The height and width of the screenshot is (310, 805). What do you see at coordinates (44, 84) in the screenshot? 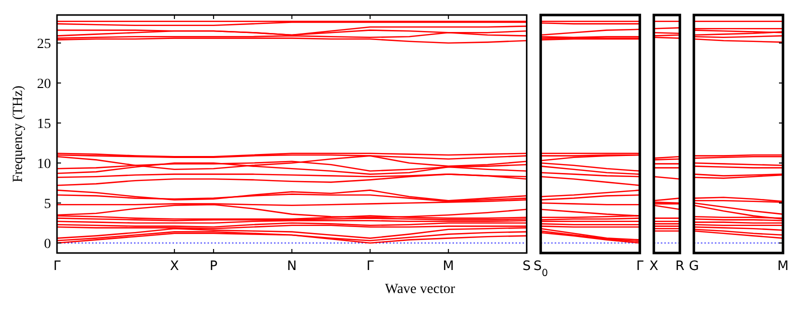
I see `y-tick-label: 20` at bounding box center [44, 84].